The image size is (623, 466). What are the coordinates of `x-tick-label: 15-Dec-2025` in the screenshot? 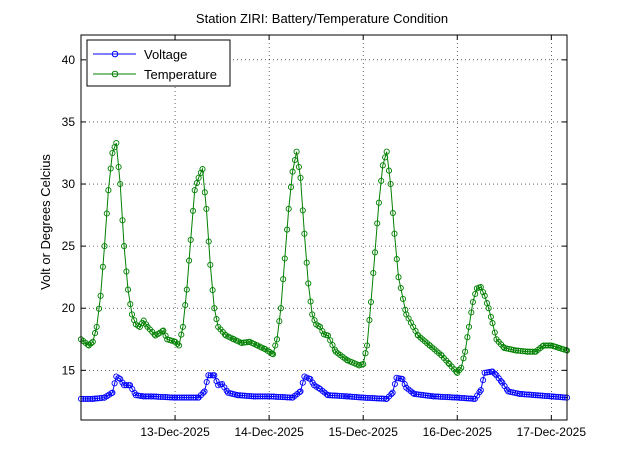 It's located at (364, 432).